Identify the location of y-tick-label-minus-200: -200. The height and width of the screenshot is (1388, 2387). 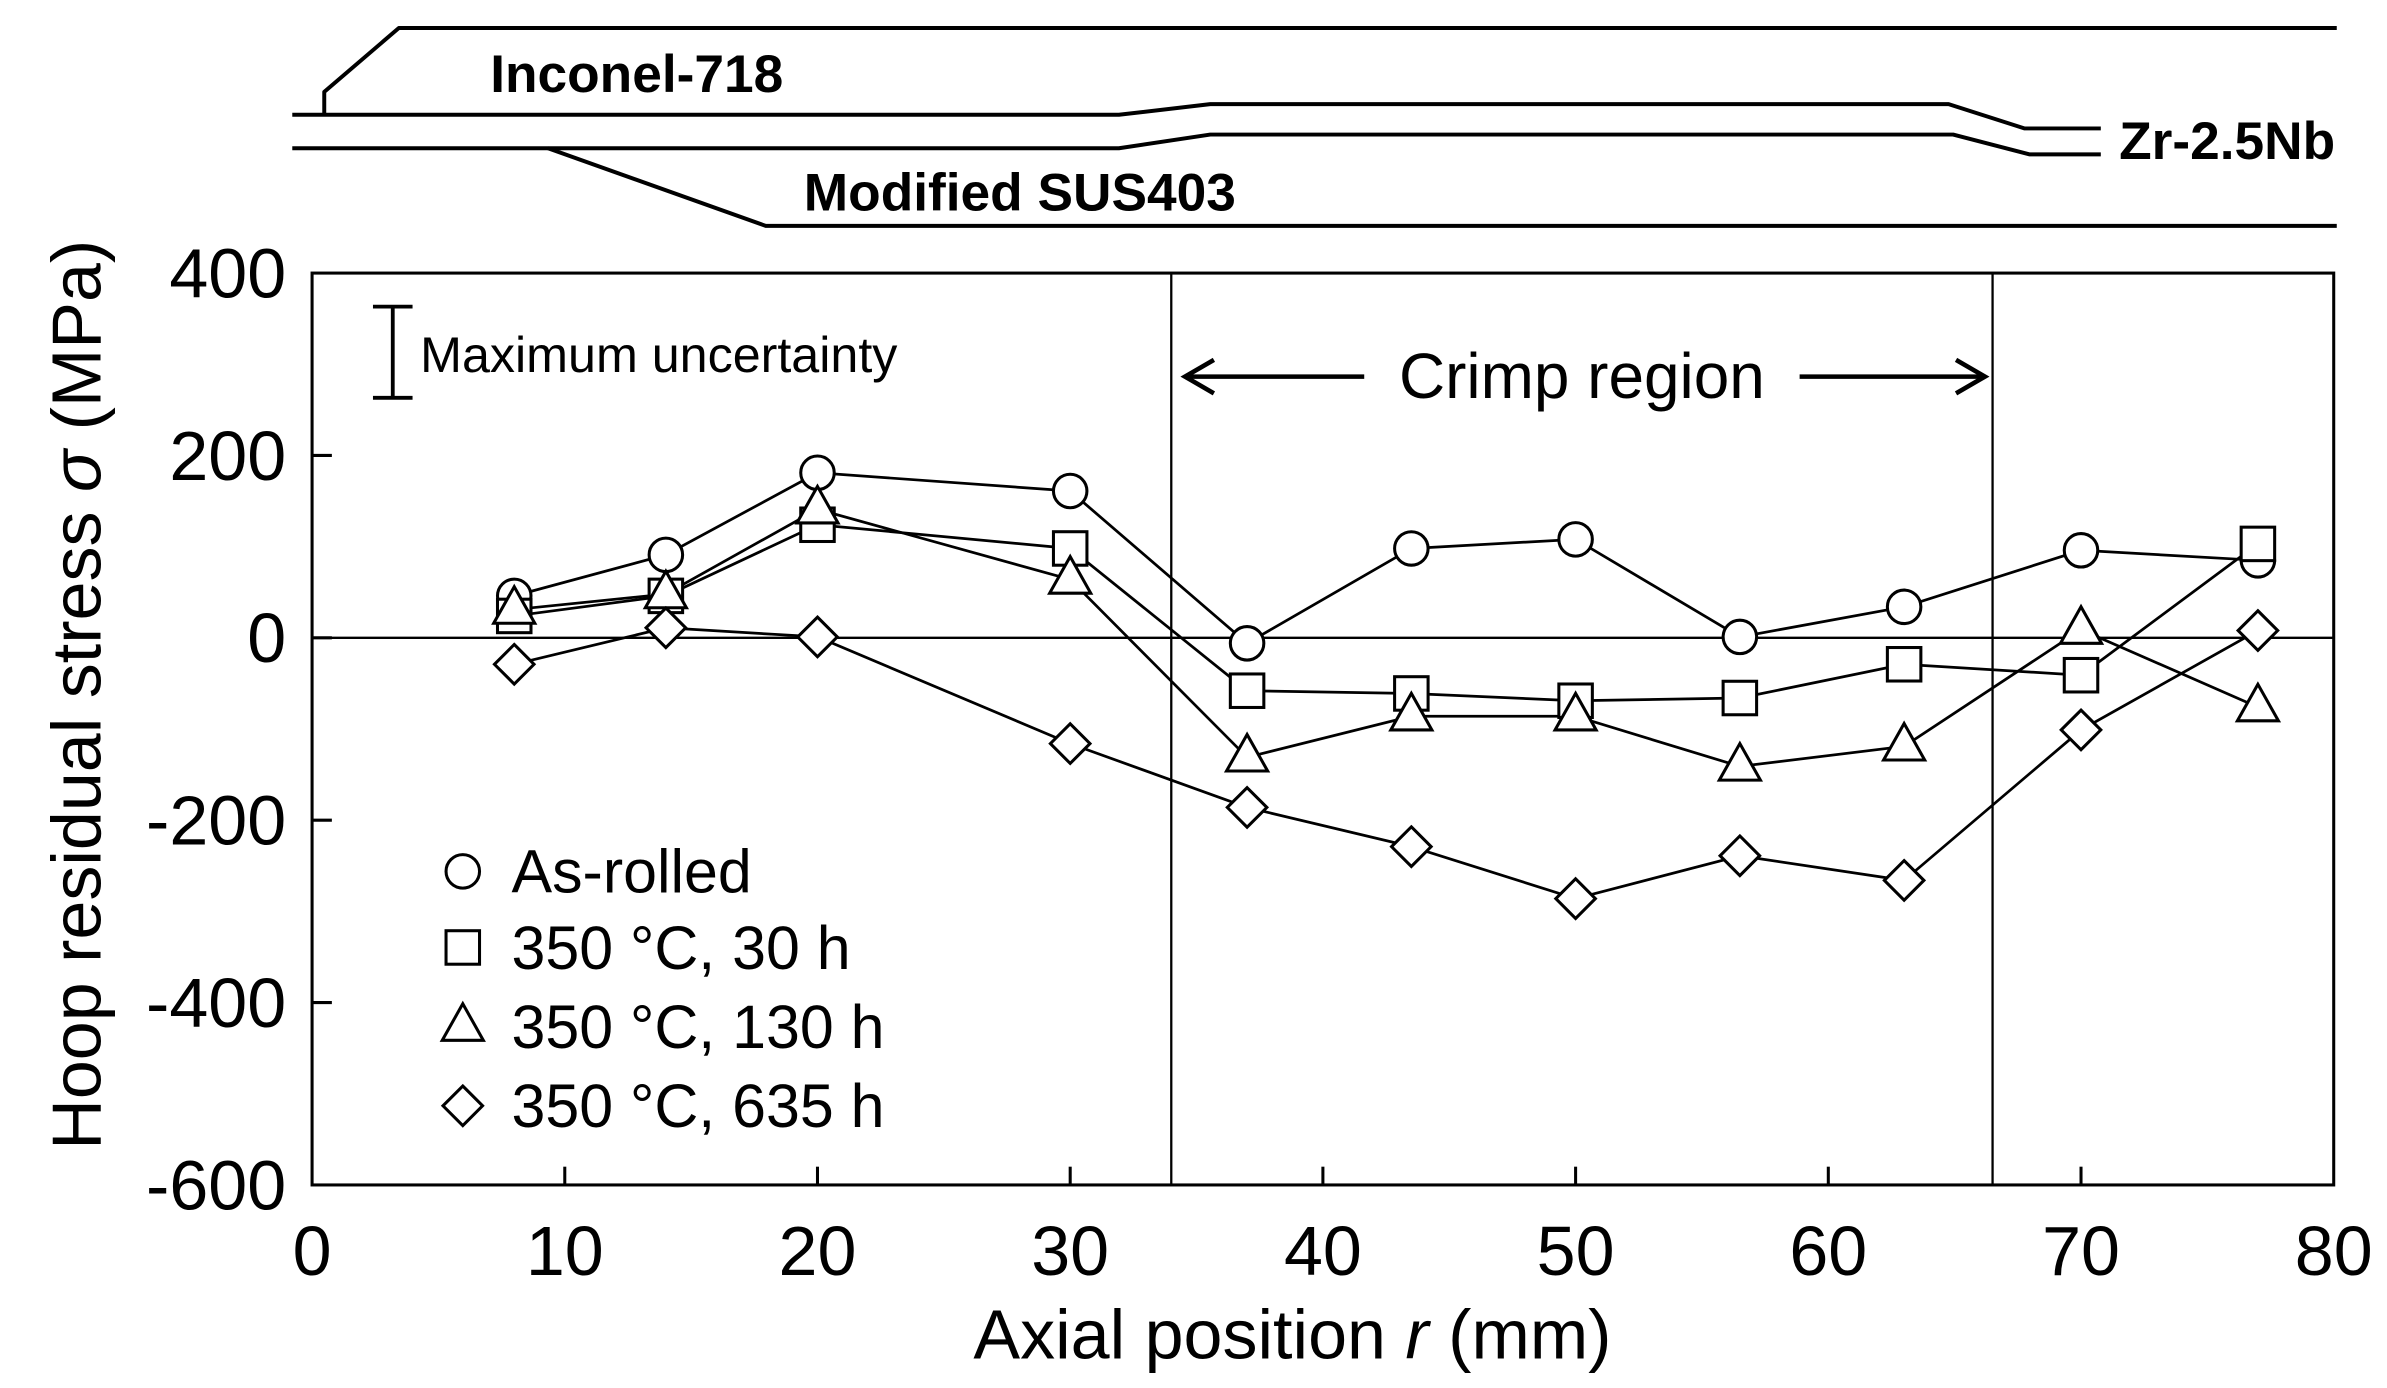
(216, 821).